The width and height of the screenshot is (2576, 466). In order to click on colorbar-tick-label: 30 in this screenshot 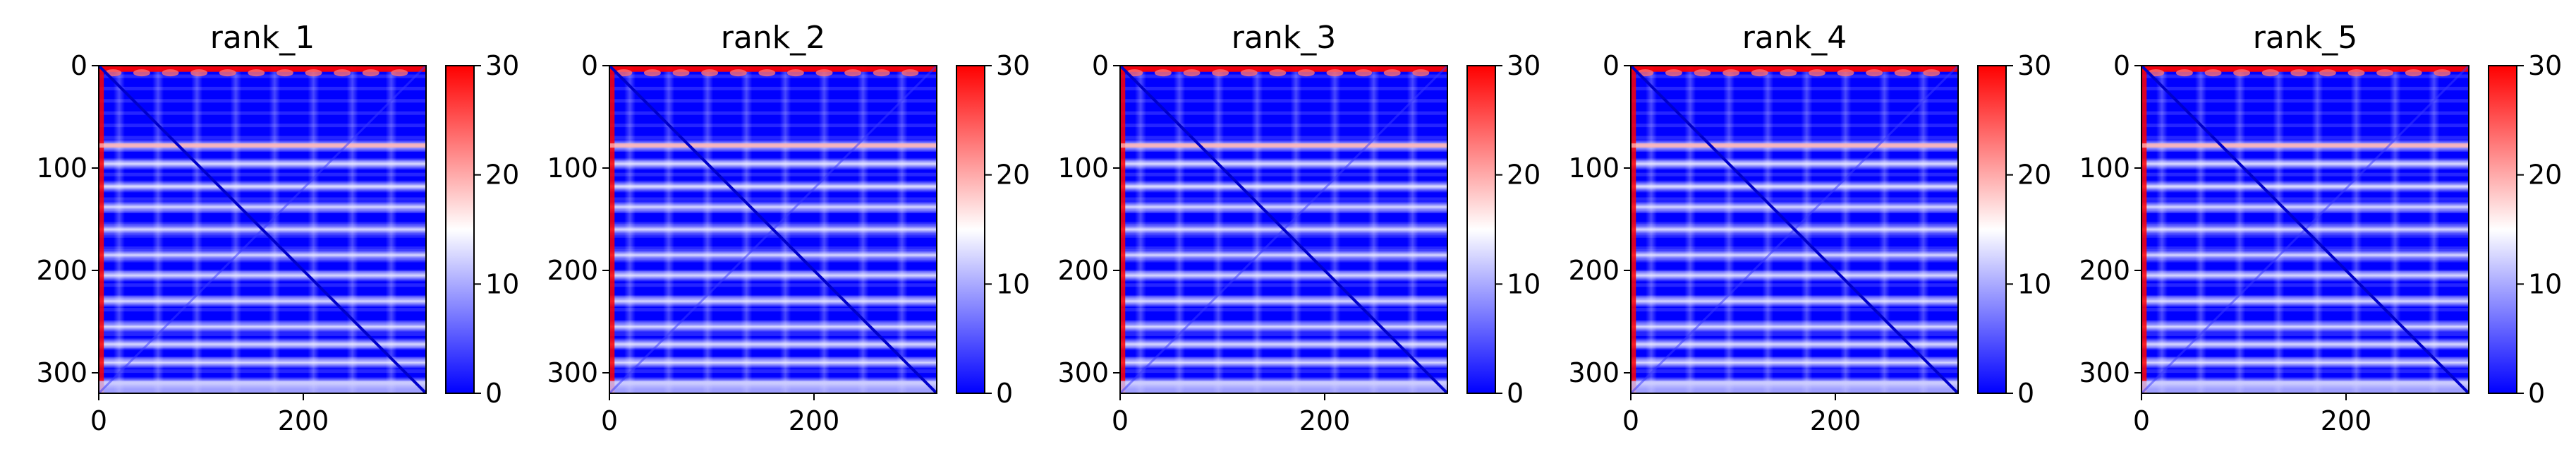, I will do `click(2545, 65)`.